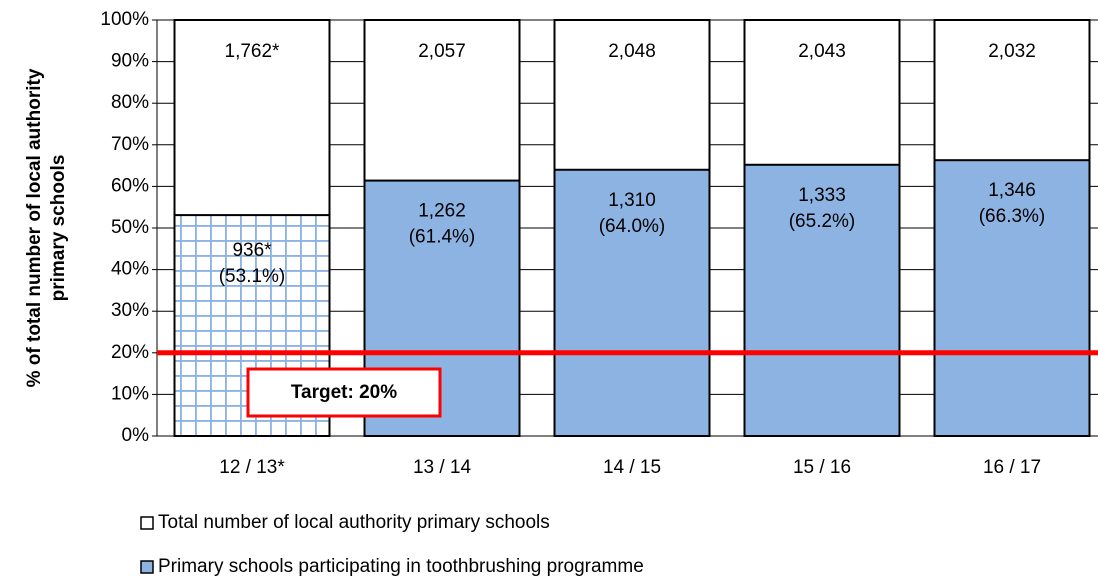 This screenshot has width=1098, height=581. I want to click on data-label: (66.3%), so click(1012, 216).